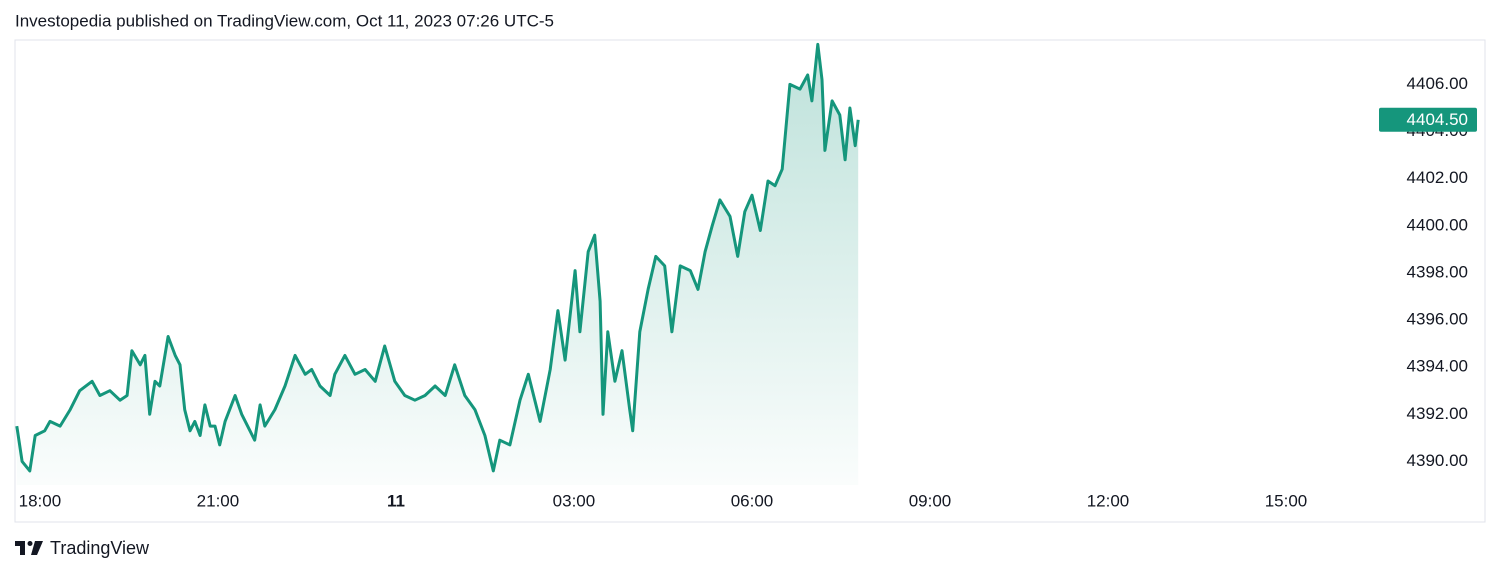 Image resolution: width=1500 pixels, height=580 pixels. Describe the element at coordinates (396, 500) in the screenshot. I see `x-tick-label: 11` at that location.